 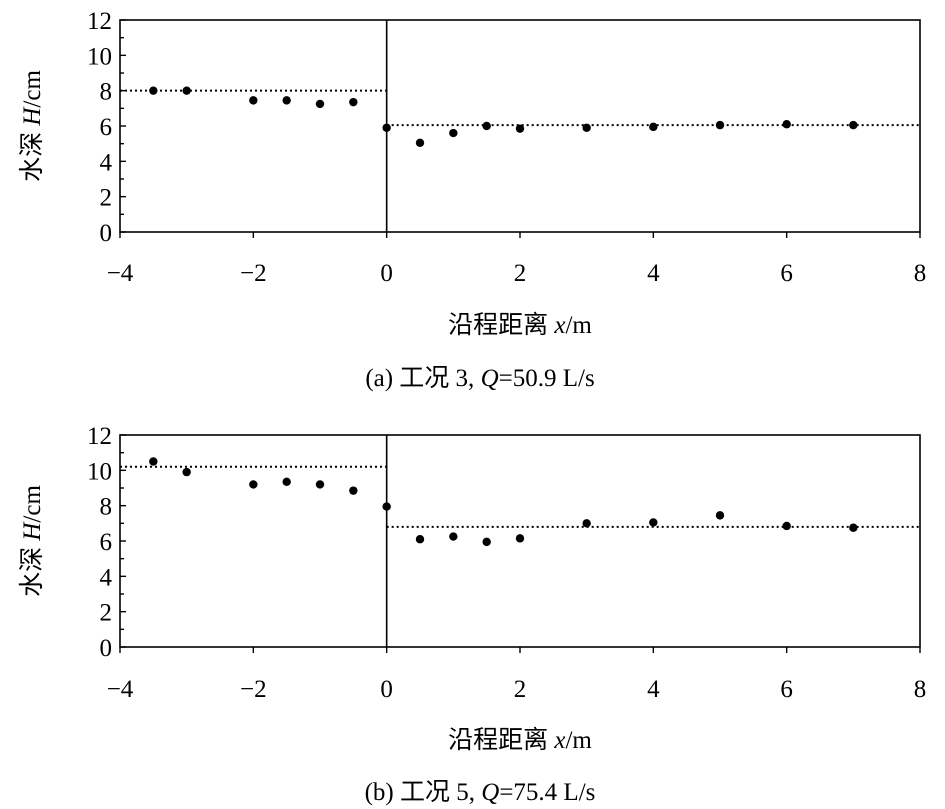 I want to click on caption-prefix: (b) 工况 5,, so click(x=423, y=792).